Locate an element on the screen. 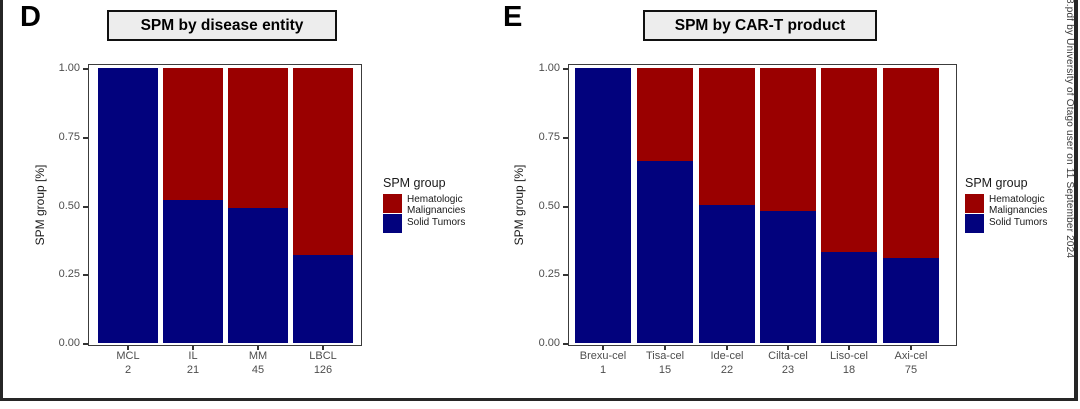 The image size is (1080, 409). x-label-d-0: MCL 2 is located at coordinates (128, 363).